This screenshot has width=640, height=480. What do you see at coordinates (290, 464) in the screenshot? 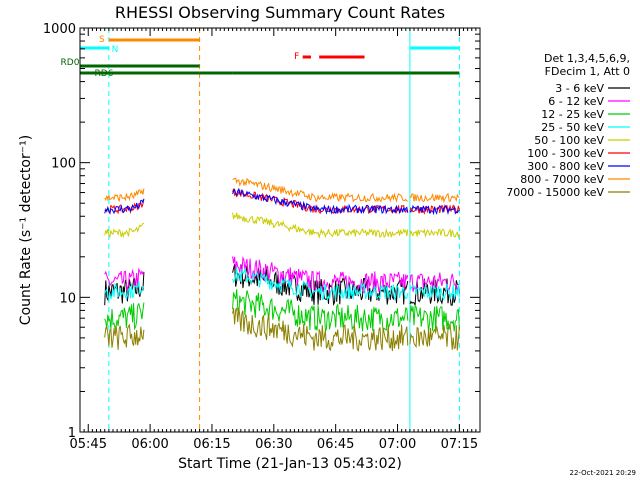
I see `x-axis-label: Start Time (21-Jan-13 05:43:02)` at bounding box center [290, 464].